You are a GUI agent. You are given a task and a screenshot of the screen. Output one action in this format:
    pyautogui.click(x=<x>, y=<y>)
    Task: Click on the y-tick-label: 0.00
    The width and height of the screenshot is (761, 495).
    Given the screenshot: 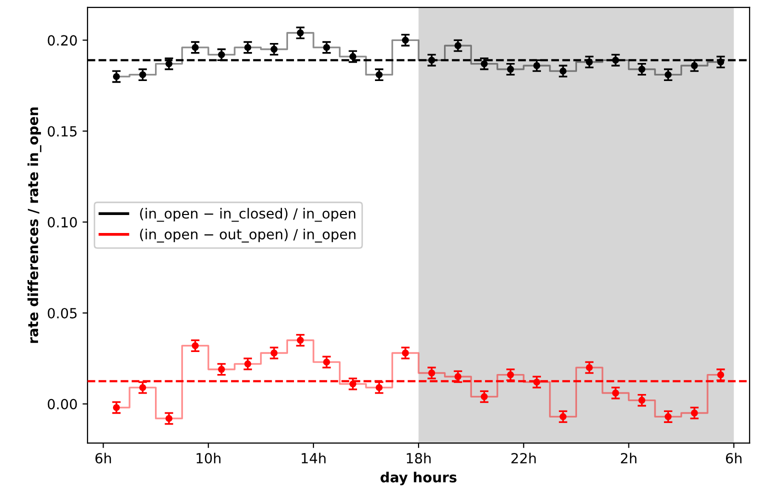 What is the action you would take?
    pyautogui.click(x=62, y=404)
    